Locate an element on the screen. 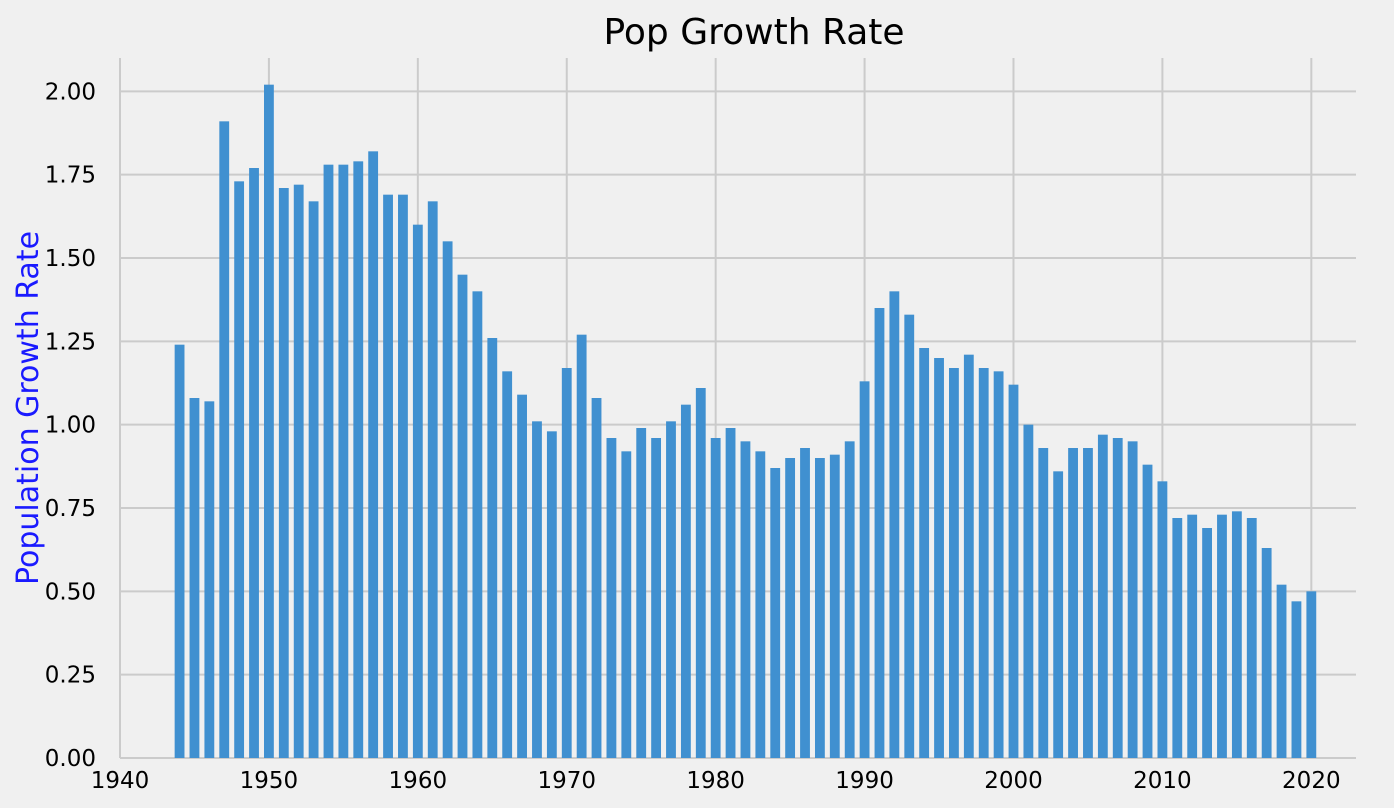 The width and height of the screenshot is (1394, 808). y-tick-label: 2.00 is located at coordinates (70, 92).